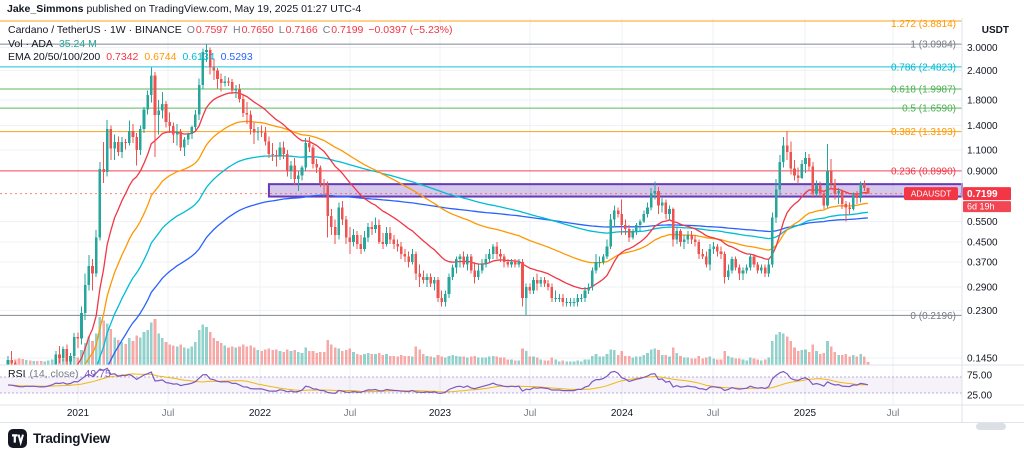 Image resolution: width=1024 pixels, height=453 pixels. I want to click on price-tick-label: 0.2900, so click(982, 287).